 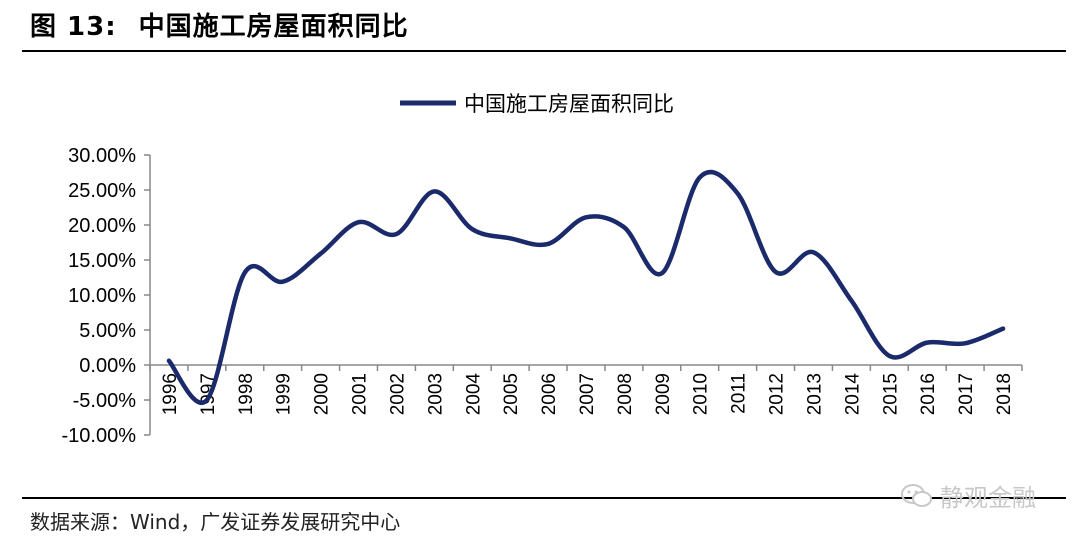 What do you see at coordinates (102, 226) in the screenshot?
I see `y-tick-label: 20.00%` at bounding box center [102, 226].